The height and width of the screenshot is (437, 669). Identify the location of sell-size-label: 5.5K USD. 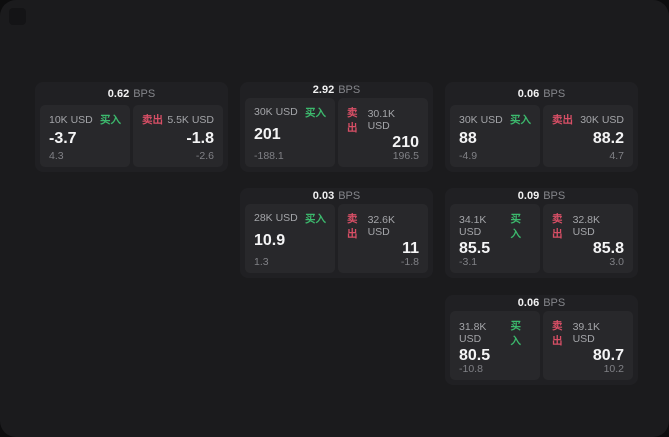
(190, 119).